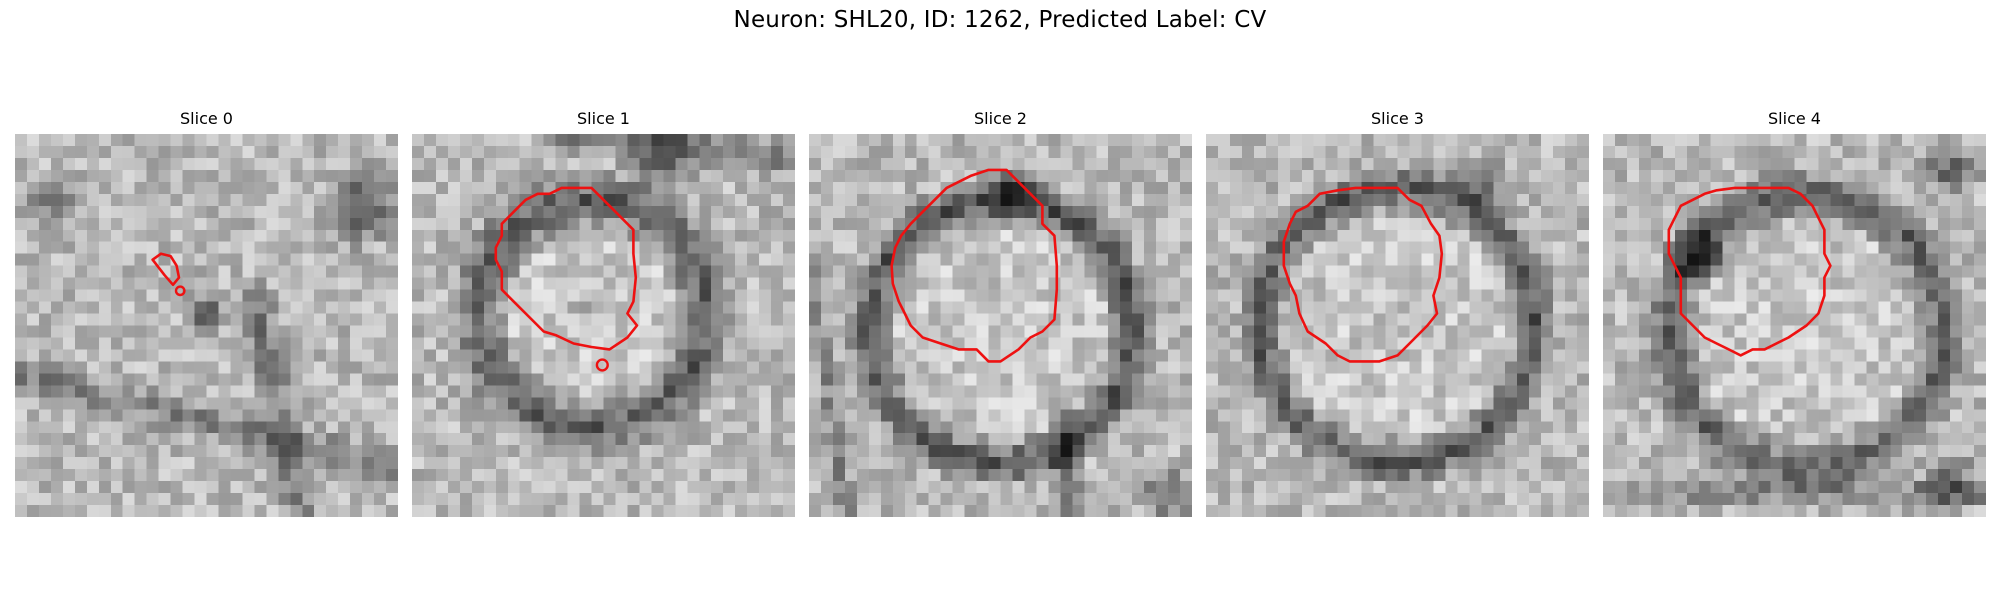  I want to click on slice-panel-0: Slice 0, so click(206, 313).